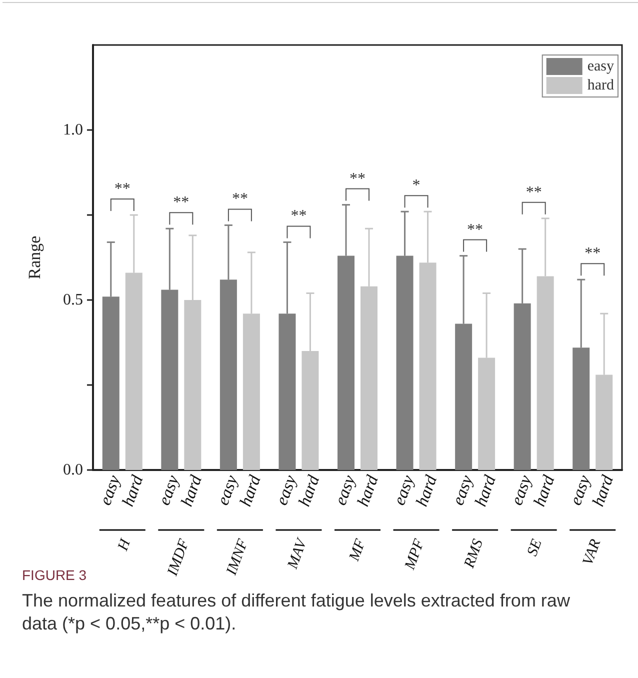  Describe the element at coordinates (54, 575) in the screenshot. I see `caption: FIGURE 3` at that location.